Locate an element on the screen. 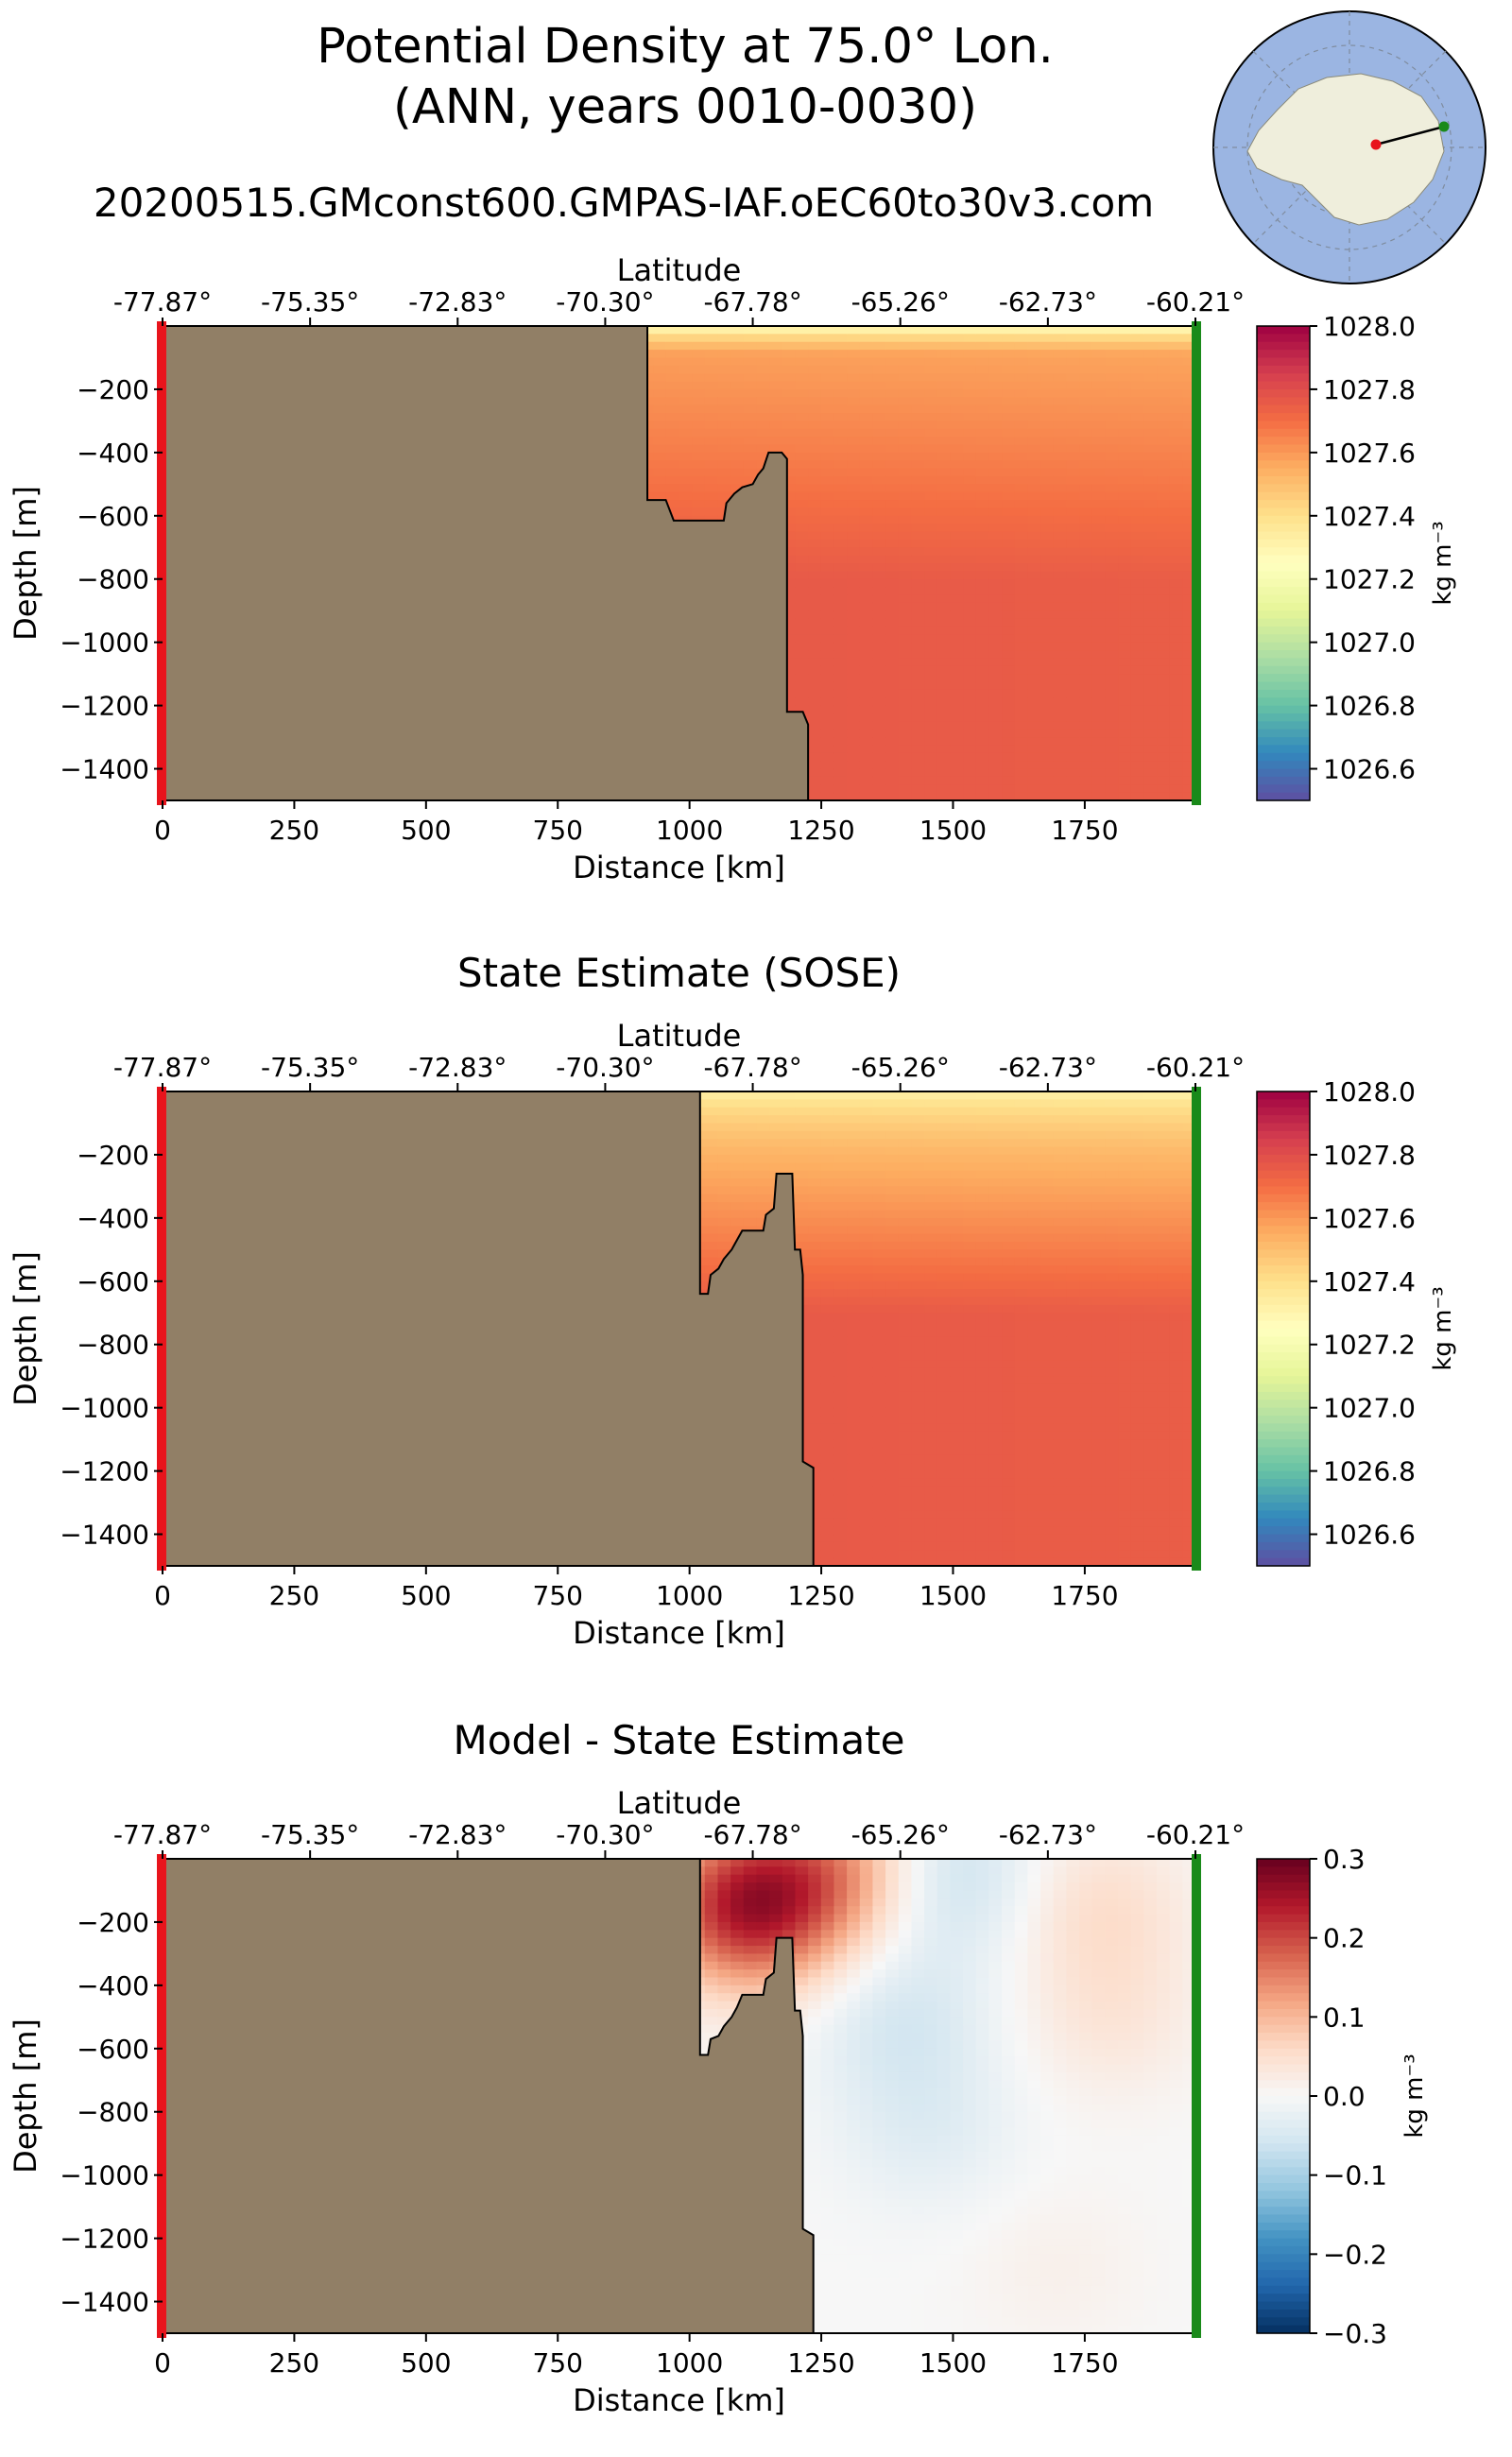 The height and width of the screenshot is (2457, 1512). colorbar-tick-label: 1026.6 is located at coordinates (1369, 769).